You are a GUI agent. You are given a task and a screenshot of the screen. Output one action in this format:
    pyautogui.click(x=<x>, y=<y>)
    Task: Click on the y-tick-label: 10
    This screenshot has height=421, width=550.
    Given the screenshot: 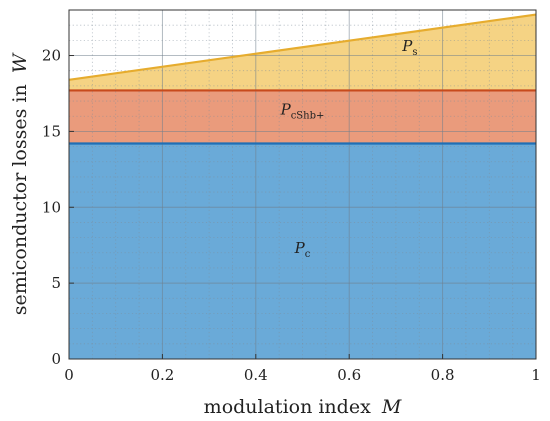 What is the action you would take?
    pyautogui.click(x=51, y=207)
    